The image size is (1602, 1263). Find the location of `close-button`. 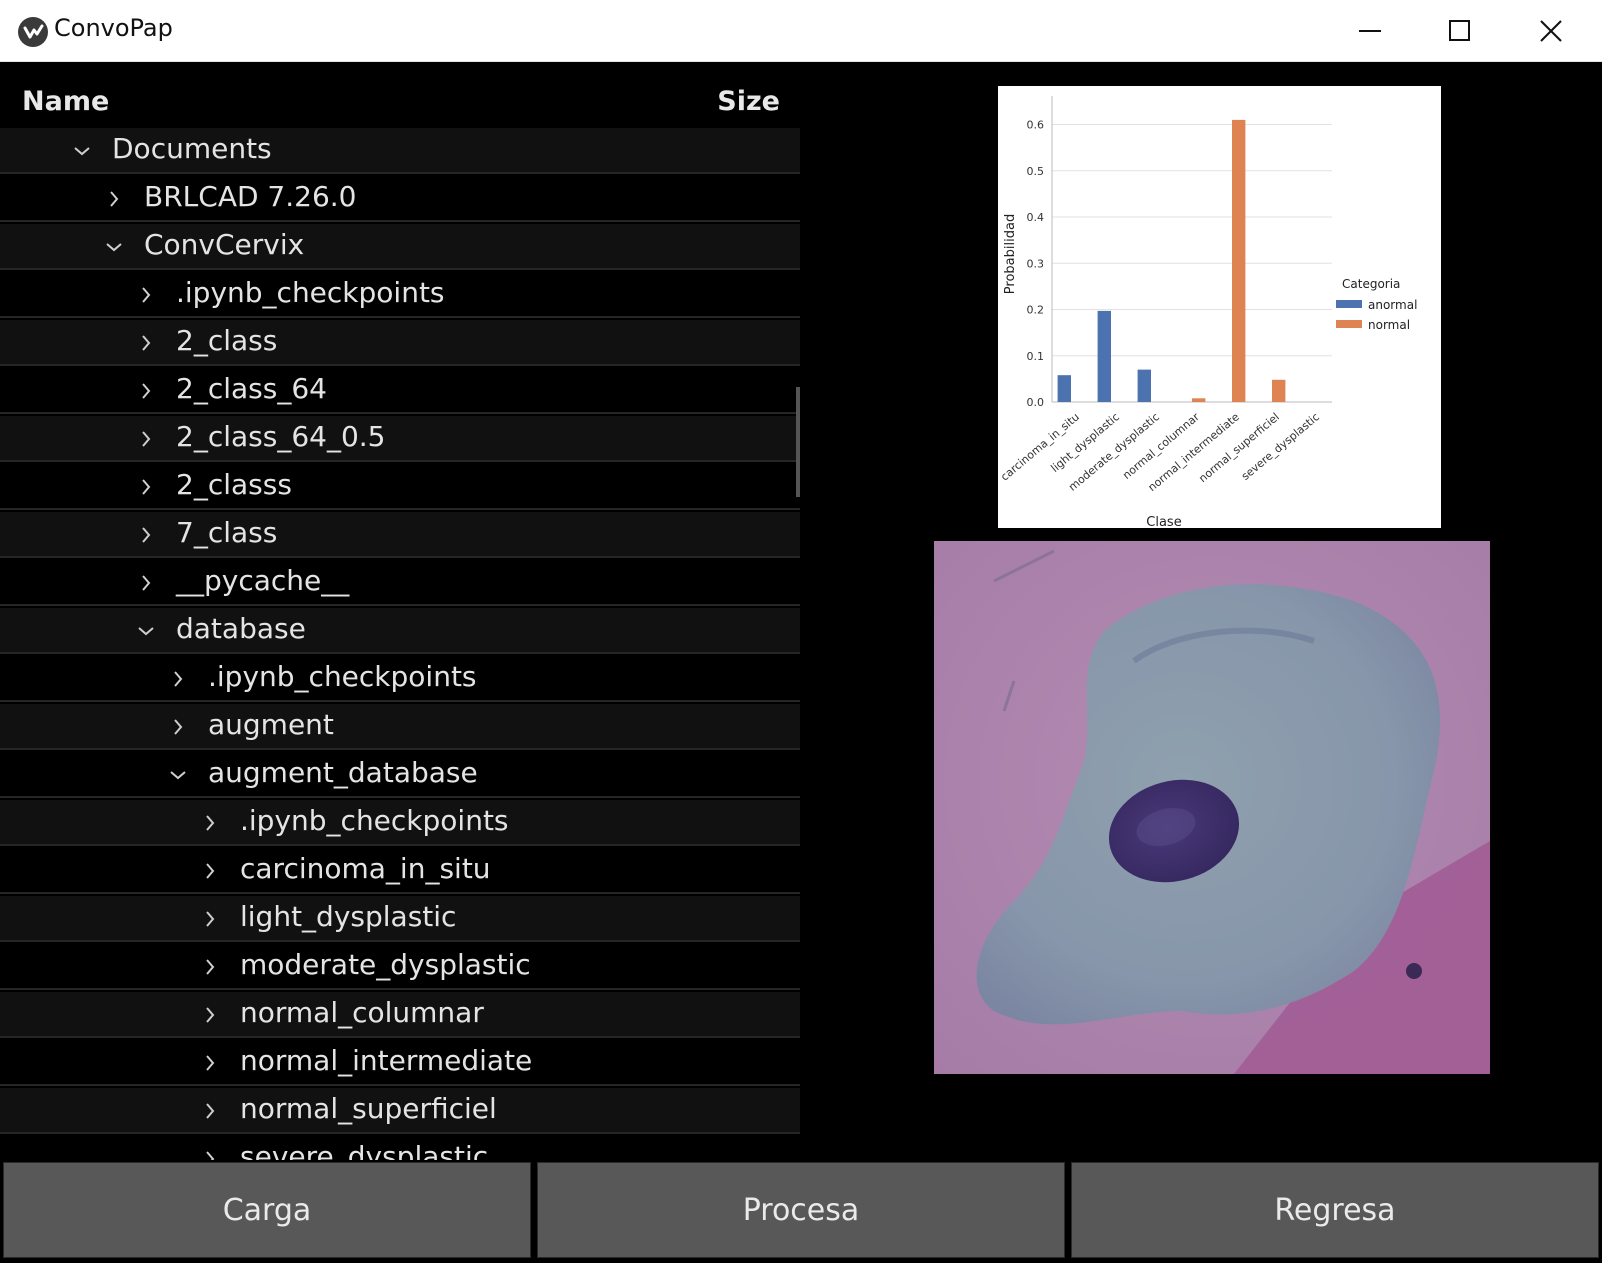

close-button is located at coordinates (1551, 31).